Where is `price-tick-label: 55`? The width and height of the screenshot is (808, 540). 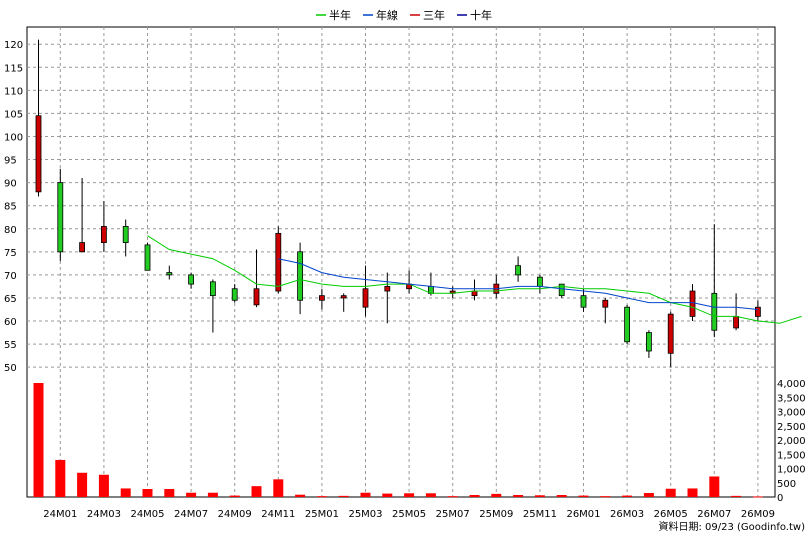
price-tick-label: 55 is located at coordinates (10, 345).